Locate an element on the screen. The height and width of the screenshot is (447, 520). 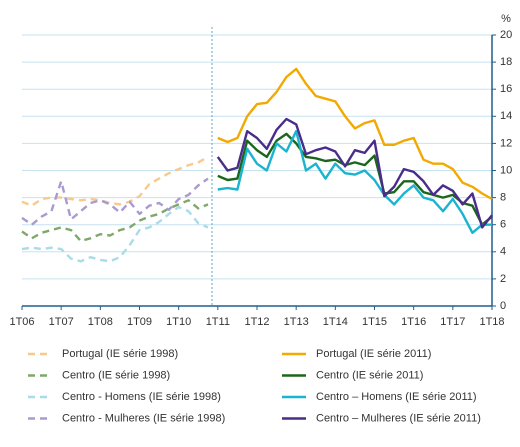
y-unit: % is located at coordinates (506, 19).